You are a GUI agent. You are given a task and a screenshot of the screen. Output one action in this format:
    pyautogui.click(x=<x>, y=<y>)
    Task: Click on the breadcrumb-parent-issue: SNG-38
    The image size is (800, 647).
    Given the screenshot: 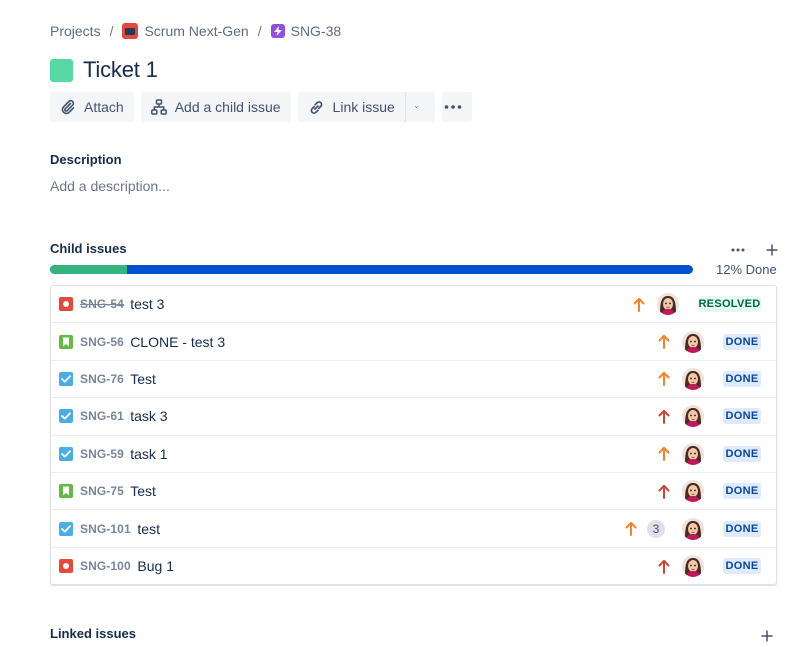 What is the action you would take?
    pyautogui.click(x=306, y=31)
    